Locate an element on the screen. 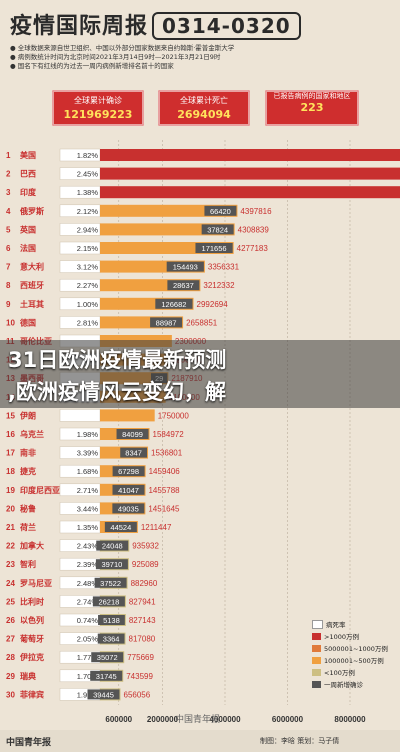  rank-label: 8 is located at coordinates (8, 285).